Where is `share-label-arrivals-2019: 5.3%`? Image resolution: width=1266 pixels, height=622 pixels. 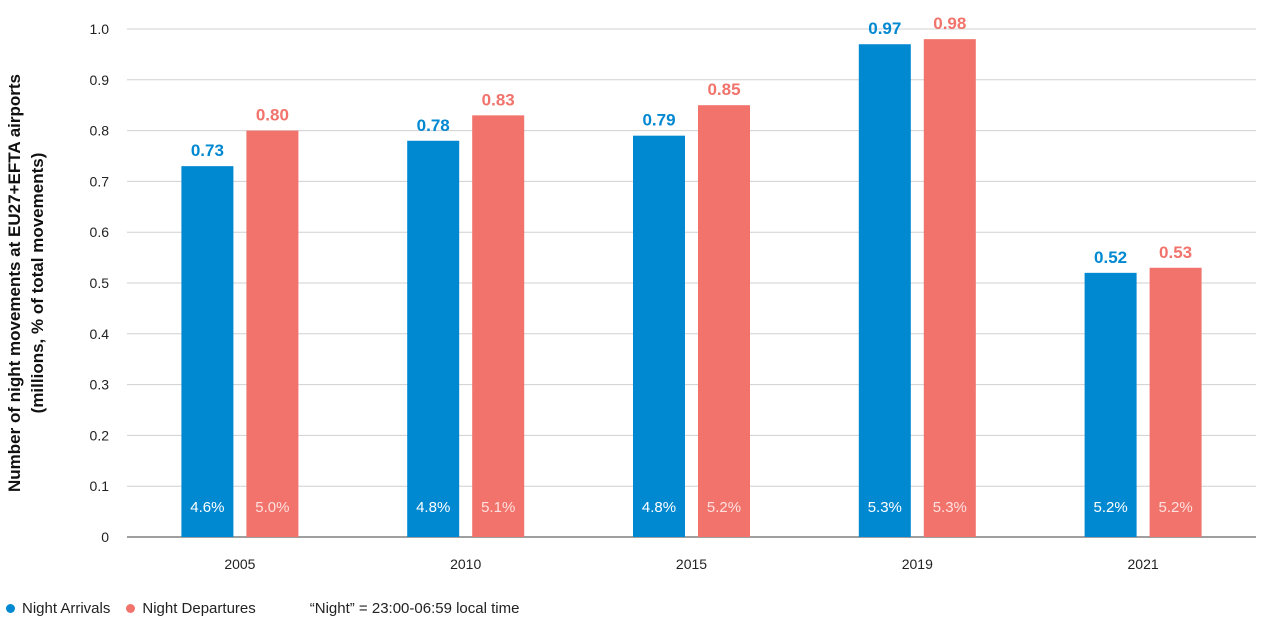 share-label-arrivals-2019: 5.3% is located at coordinates (885, 507).